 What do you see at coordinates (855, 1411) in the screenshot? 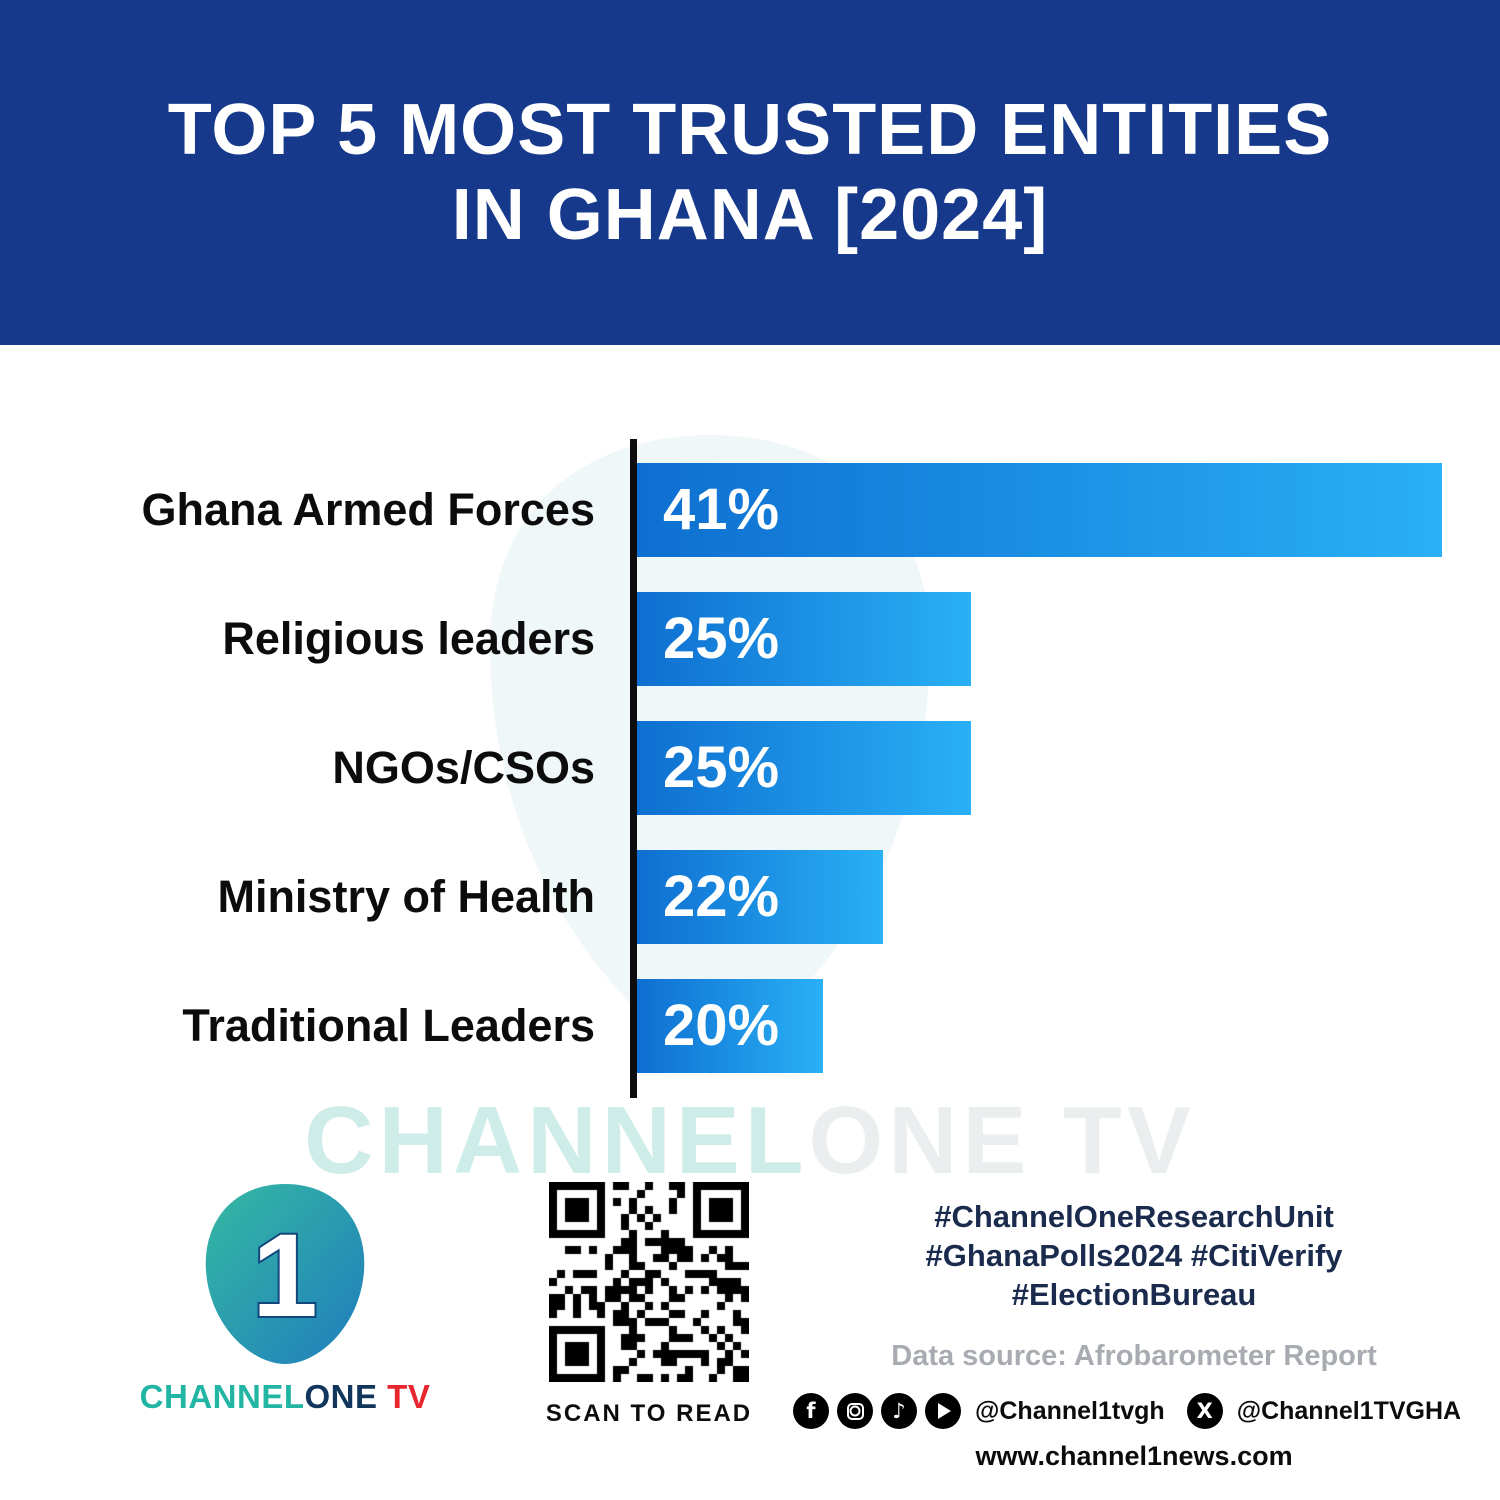
I see `instagram-icon` at bounding box center [855, 1411].